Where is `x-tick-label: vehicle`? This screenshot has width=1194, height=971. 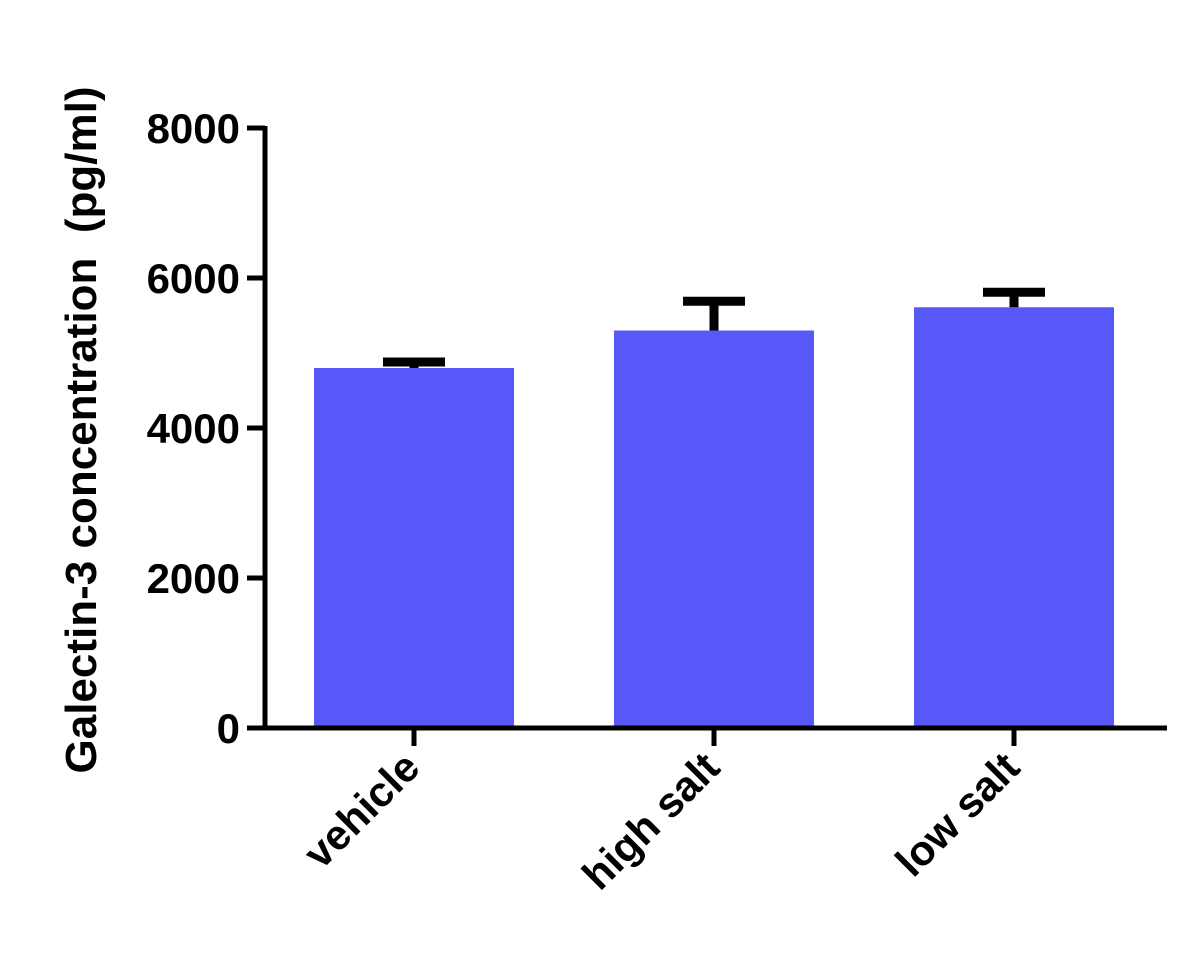 x-tick-label: vehicle is located at coordinates (361, 810).